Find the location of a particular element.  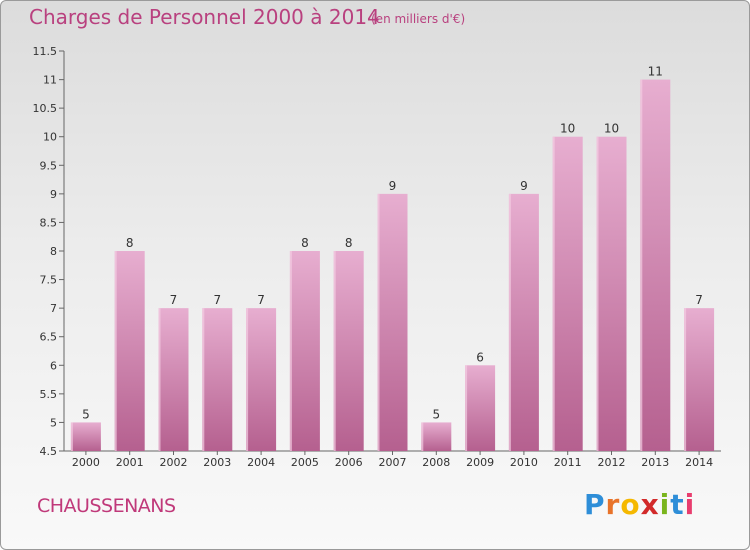

logo-letter: t is located at coordinates (677, 504).